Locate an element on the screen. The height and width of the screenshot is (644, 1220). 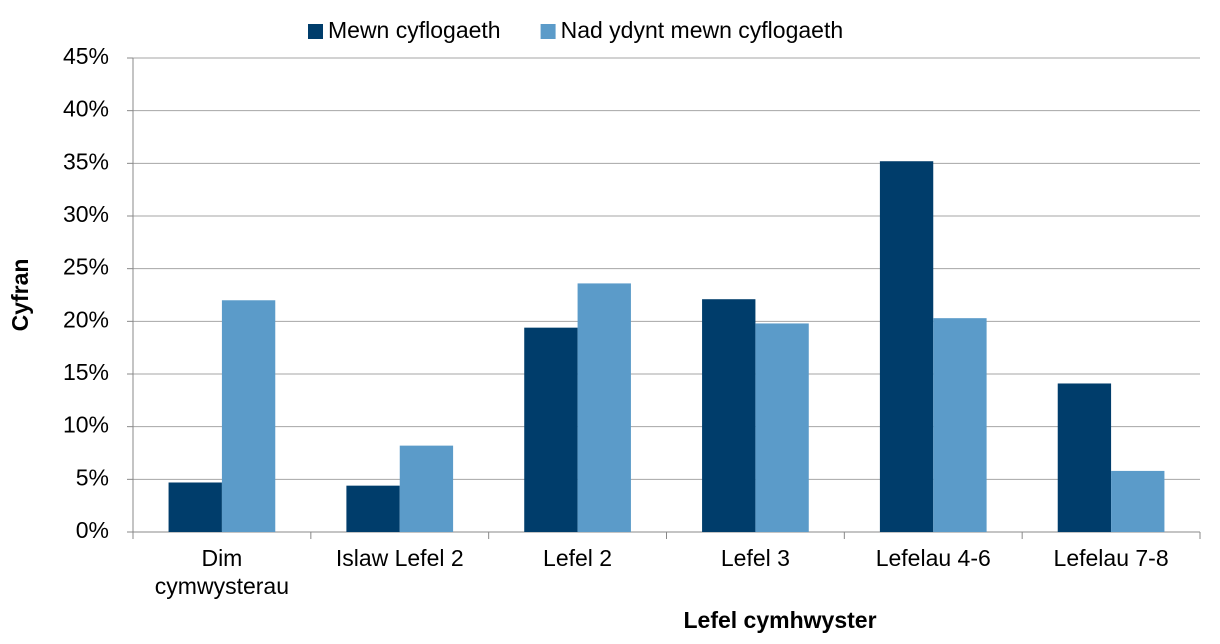
y-axis-title: Cyfran is located at coordinates (20, 295).